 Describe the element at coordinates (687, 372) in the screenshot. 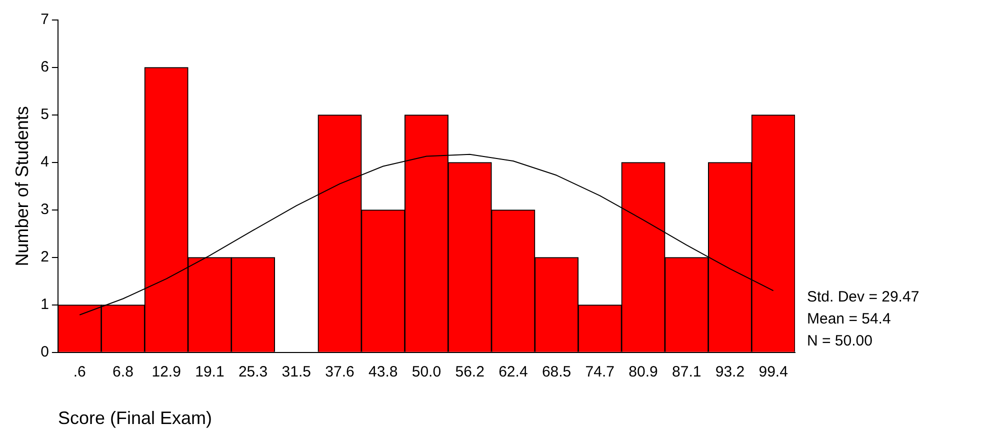

I see `x-tick-label: 87.1` at that location.